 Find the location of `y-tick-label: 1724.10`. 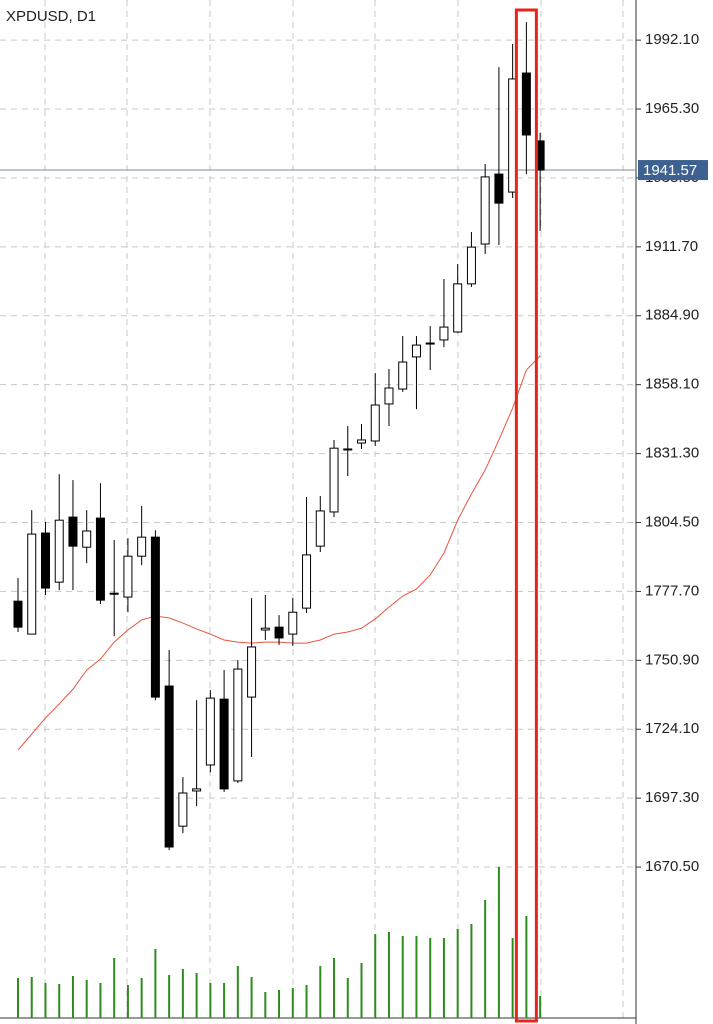

y-tick-label: 1724.10 is located at coordinates (672, 728).